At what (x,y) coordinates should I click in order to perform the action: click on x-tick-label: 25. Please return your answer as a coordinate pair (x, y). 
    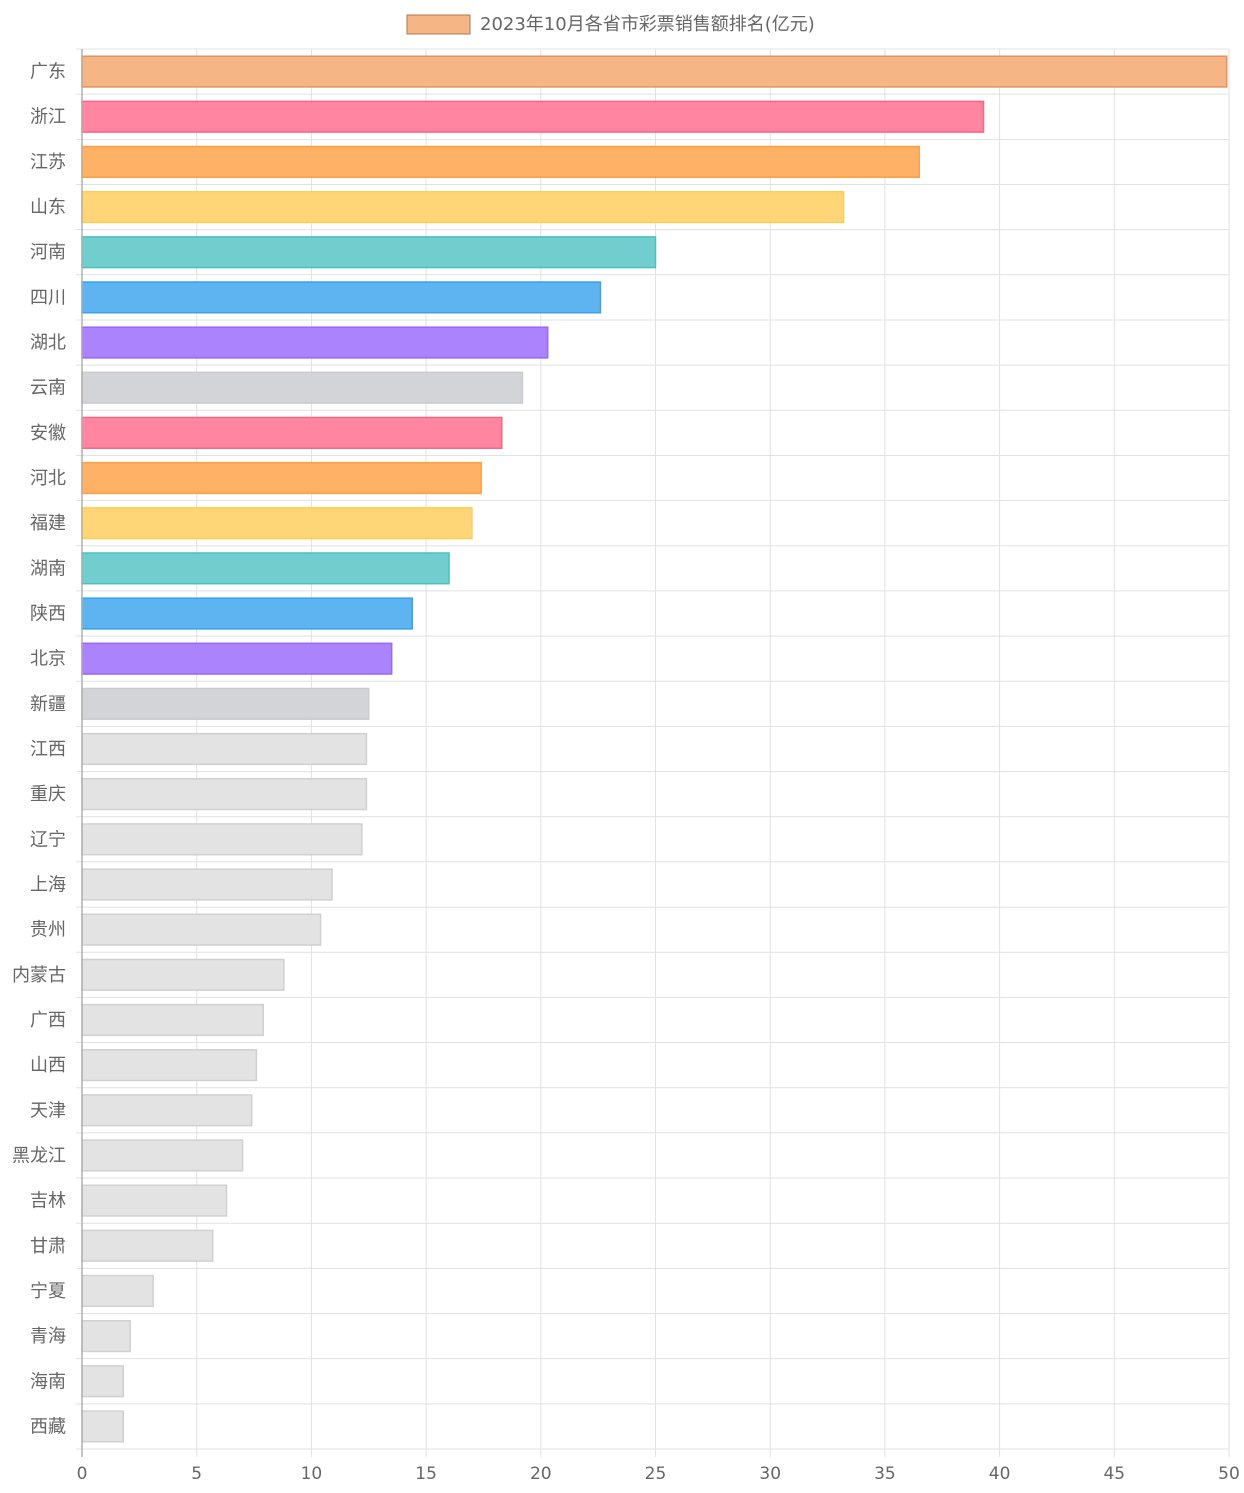
    Looking at the image, I should click on (656, 1474).